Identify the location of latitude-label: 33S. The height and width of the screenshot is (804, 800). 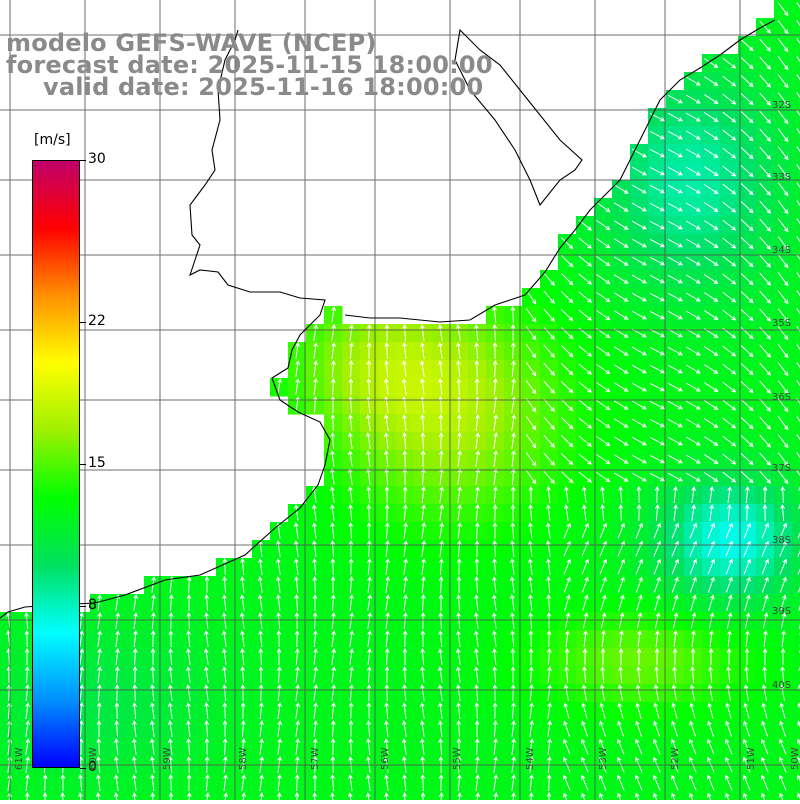
(781, 177).